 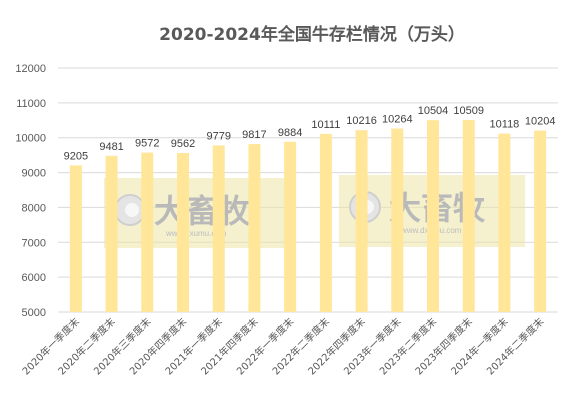 What do you see at coordinates (183, 144) in the screenshot?
I see `data-label: 9562` at bounding box center [183, 144].